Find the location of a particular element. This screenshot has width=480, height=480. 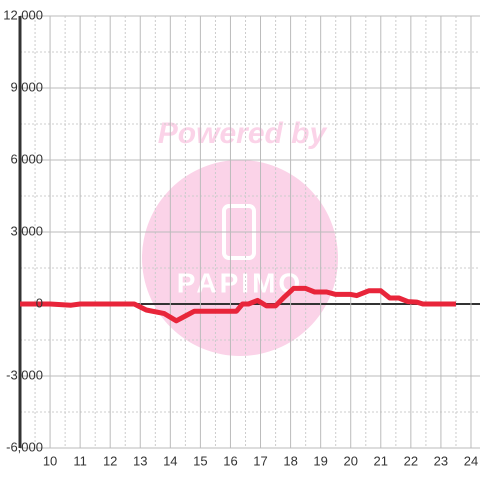

y-tick-label: 3,000 is located at coordinates (26, 230).